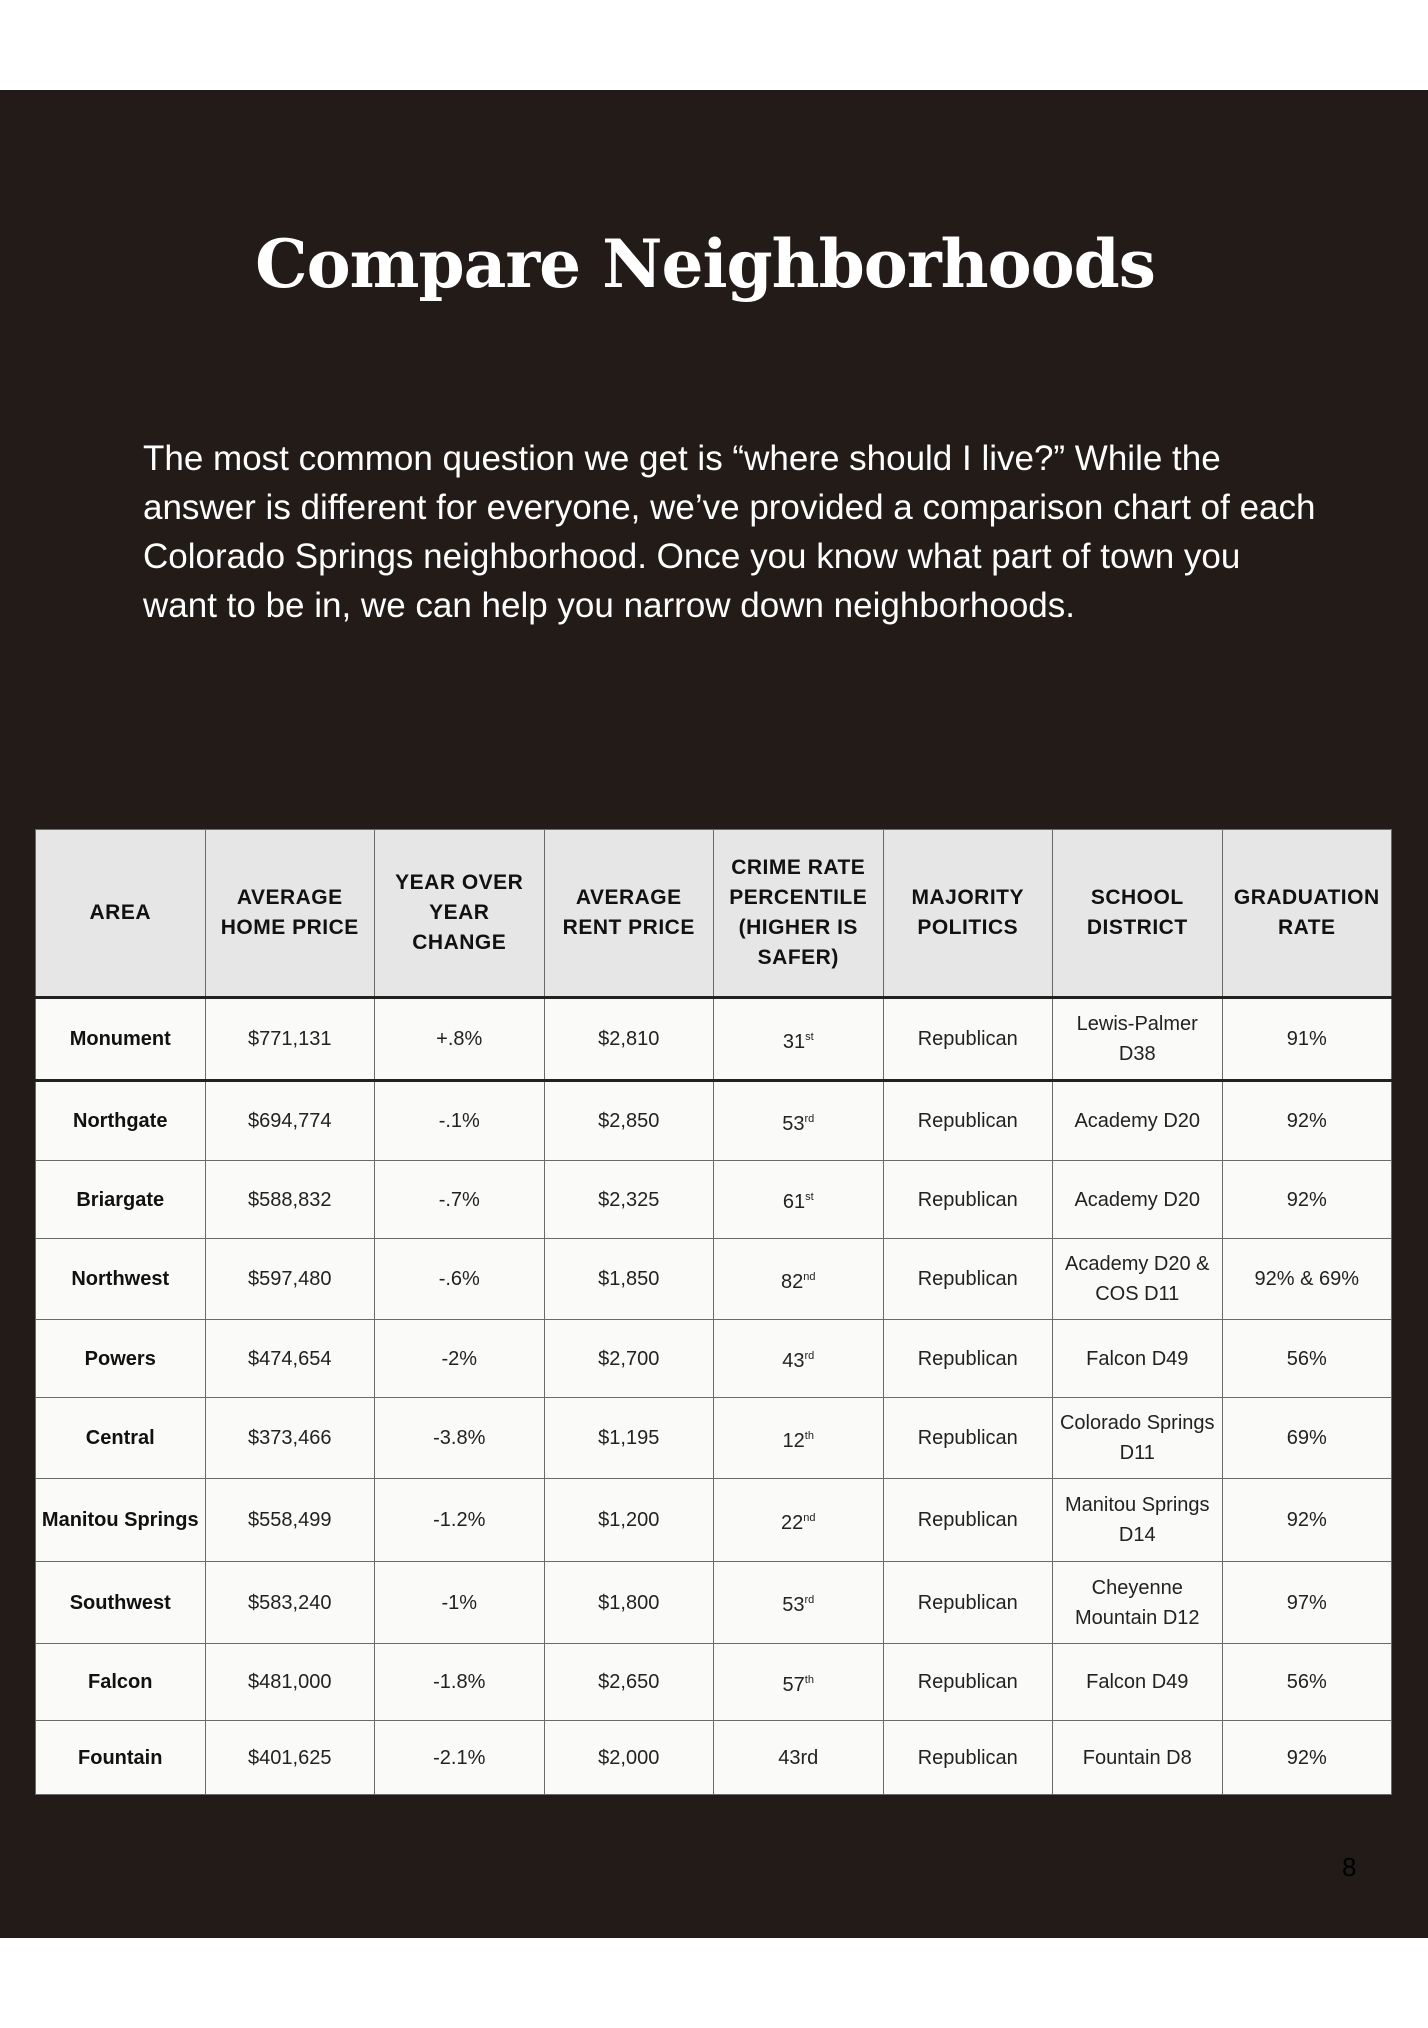 The width and height of the screenshot is (1428, 2028). Describe the element at coordinates (793, 1684) in the screenshot. I see `crime-rate-value: 57` at that location.